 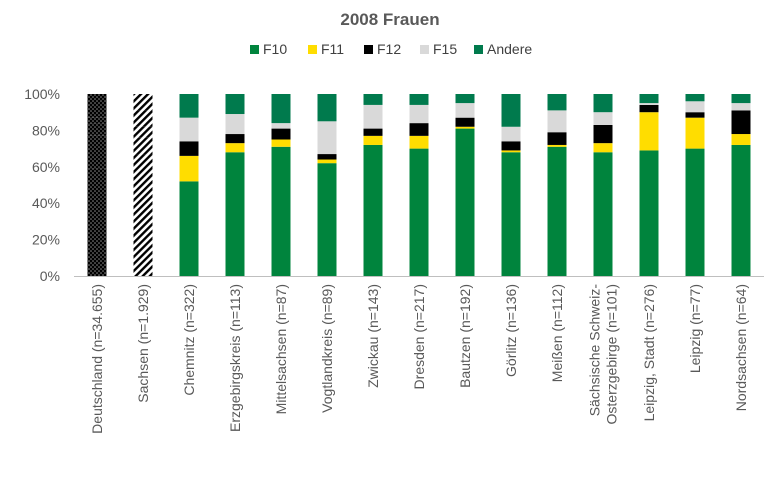 I want to click on bar-group-gorlitz, so click(x=511, y=185).